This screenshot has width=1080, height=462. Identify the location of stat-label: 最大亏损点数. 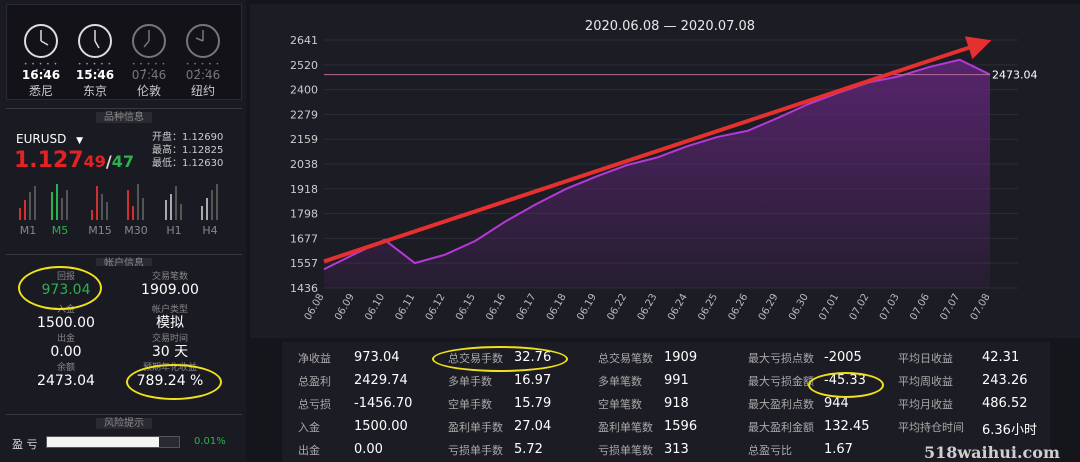
(781, 358).